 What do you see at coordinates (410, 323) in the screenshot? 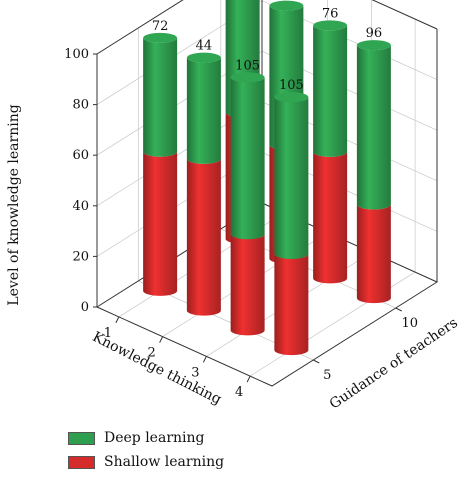
I see `y-tick-label: 10` at bounding box center [410, 323].